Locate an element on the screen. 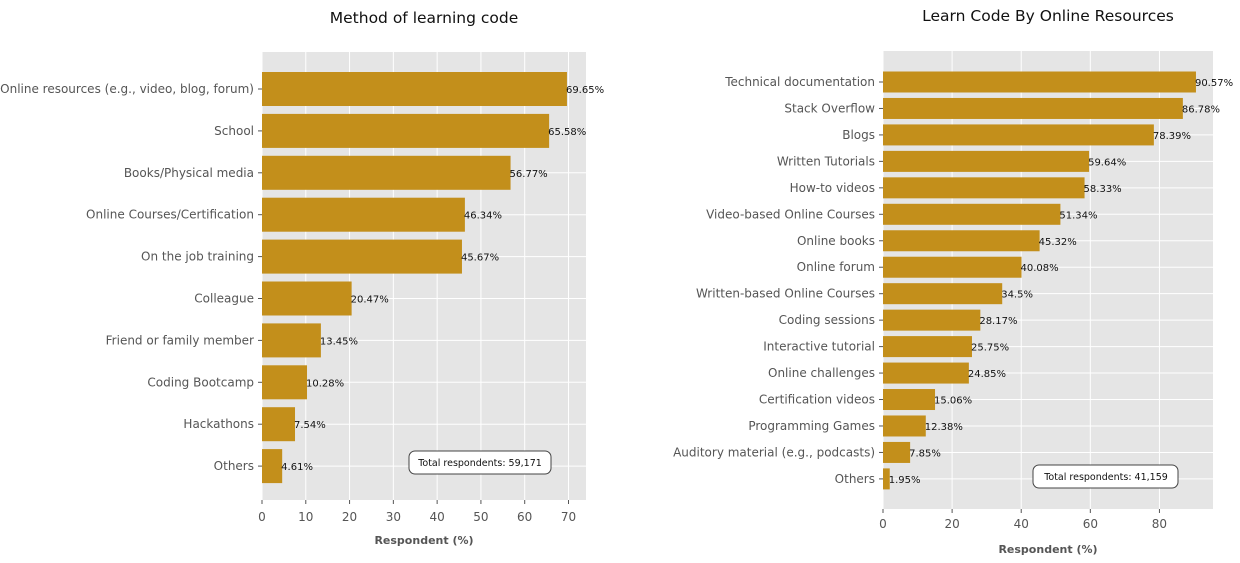 This screenshot has height=563, width=1240. y-tick-label: Stack Overflow is located at coordinates (829, 108).